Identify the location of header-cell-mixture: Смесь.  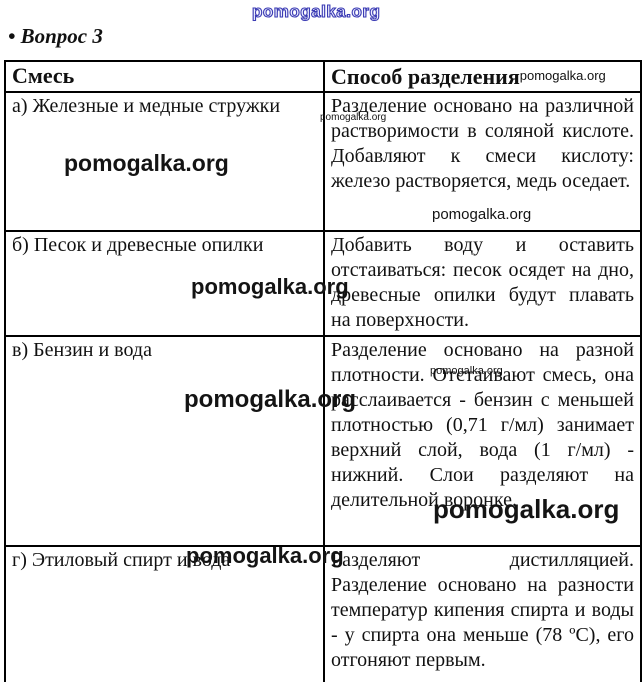
(164, 76).